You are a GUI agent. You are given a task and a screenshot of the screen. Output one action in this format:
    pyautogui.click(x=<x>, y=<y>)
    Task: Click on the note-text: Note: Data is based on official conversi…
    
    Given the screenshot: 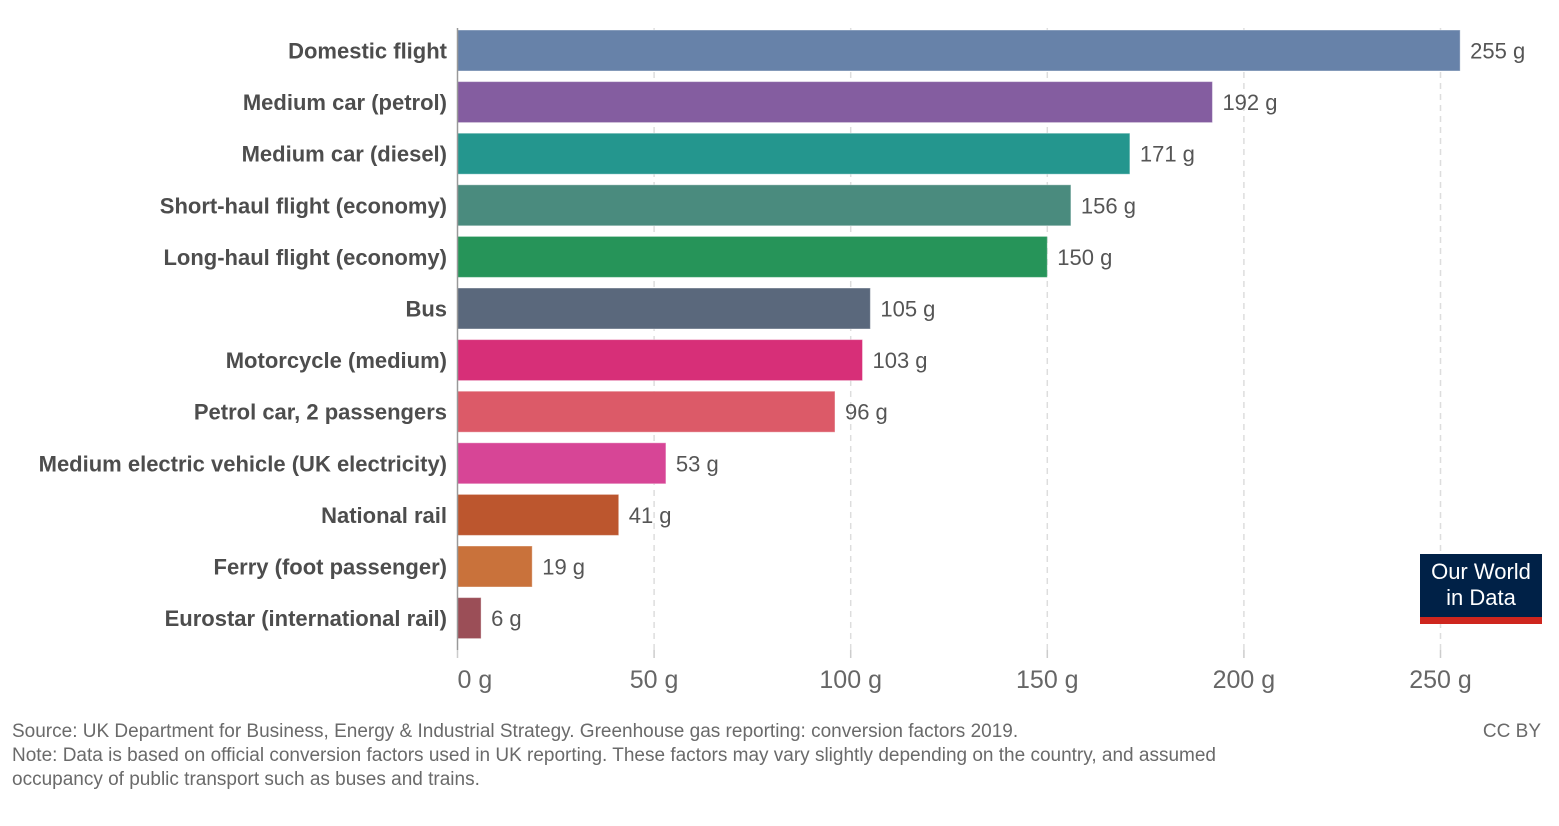 What is the action you would take?
    pyautogui.click(x=614, y=767)
    